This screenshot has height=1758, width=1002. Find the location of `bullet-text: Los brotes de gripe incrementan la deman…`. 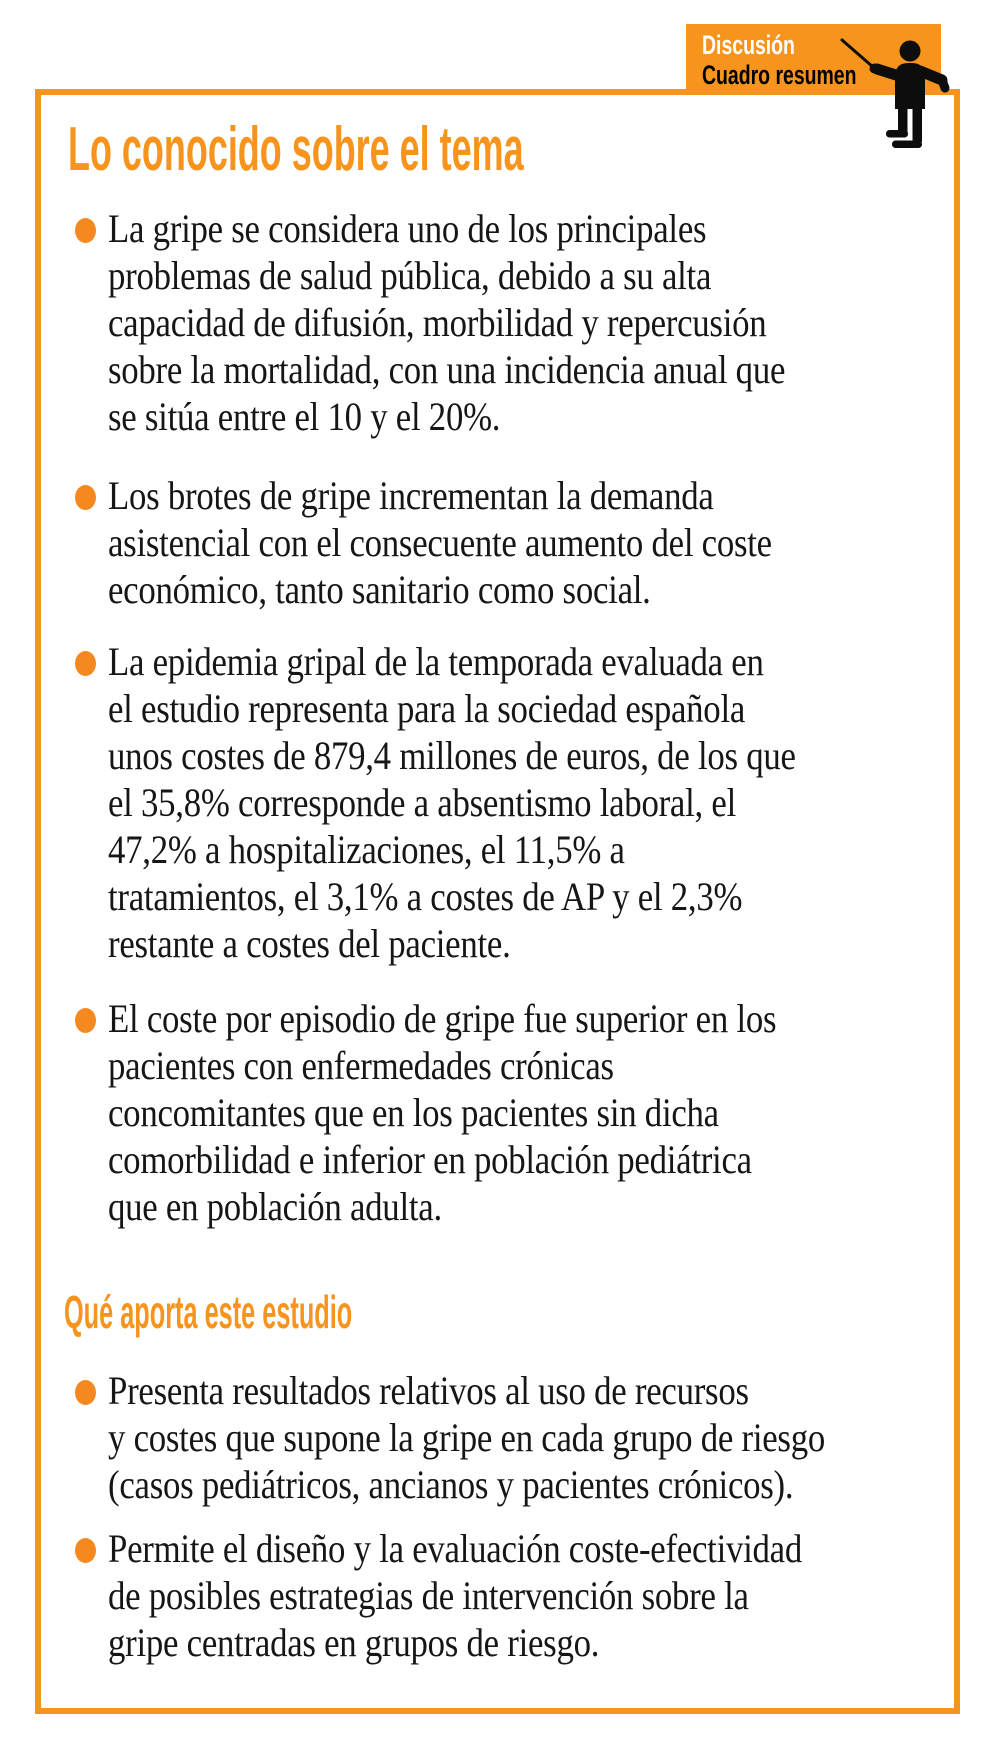

bullet-text: Los brotes de gripe incrementan la deman… is located at coordinates (440, 542).